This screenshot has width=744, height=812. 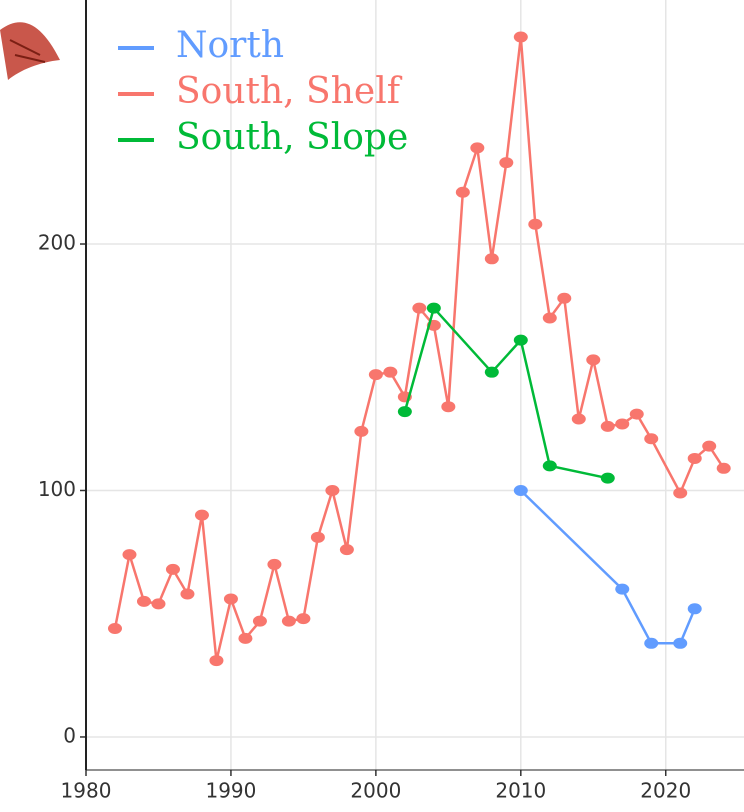 I want to click on x-tick-label: 1980, so click(x=86, y=791).